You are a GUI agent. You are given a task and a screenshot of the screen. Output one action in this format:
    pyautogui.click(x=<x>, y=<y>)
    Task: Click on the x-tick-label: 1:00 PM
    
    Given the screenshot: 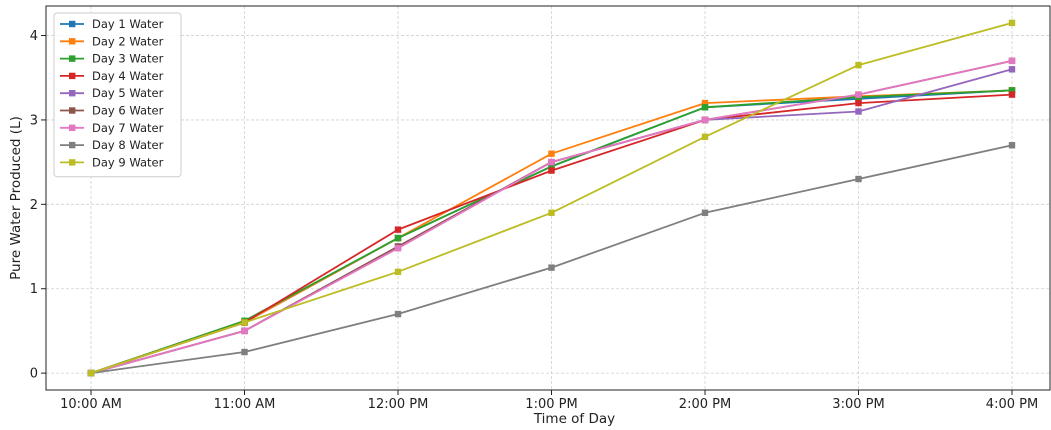 What is the action you would take?
    pyautogui.click(x=551, y=404)
    